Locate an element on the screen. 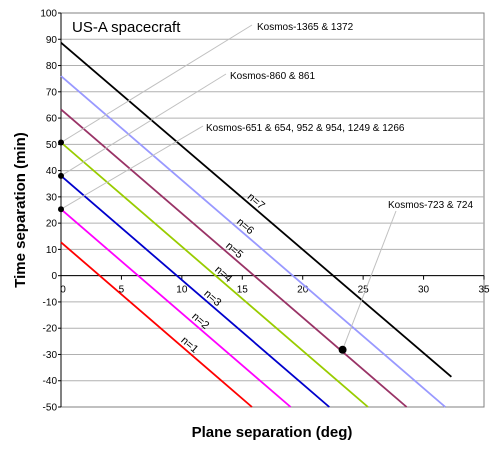 Image resolution: width=499 pixels, height=450 pixels. x-tick-label: 10 is located at coordinates (182, 290).